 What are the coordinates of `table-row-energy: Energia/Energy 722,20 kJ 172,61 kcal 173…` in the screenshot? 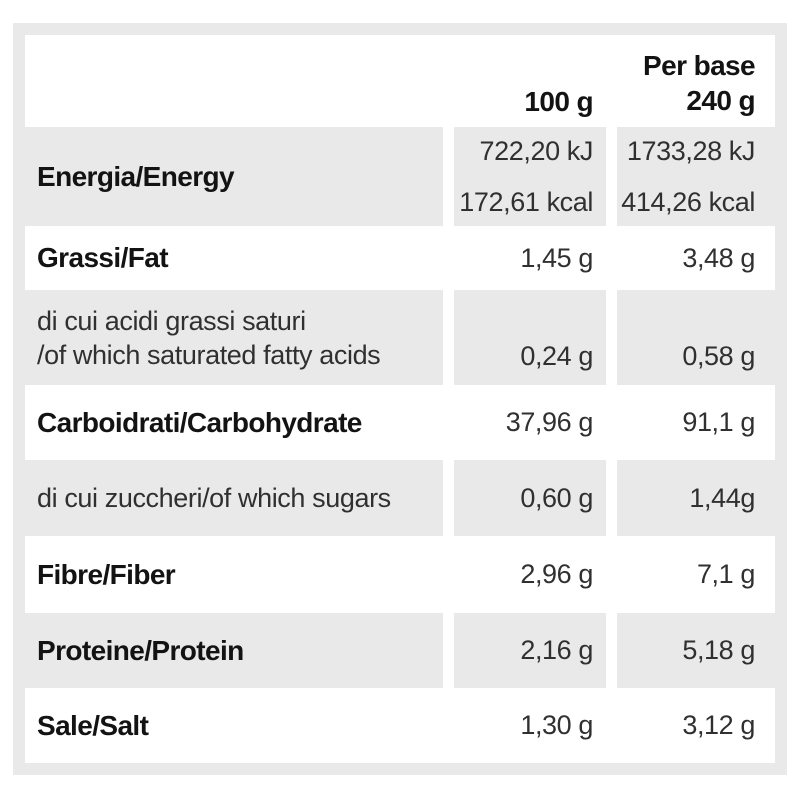 It's located at (400, 176).